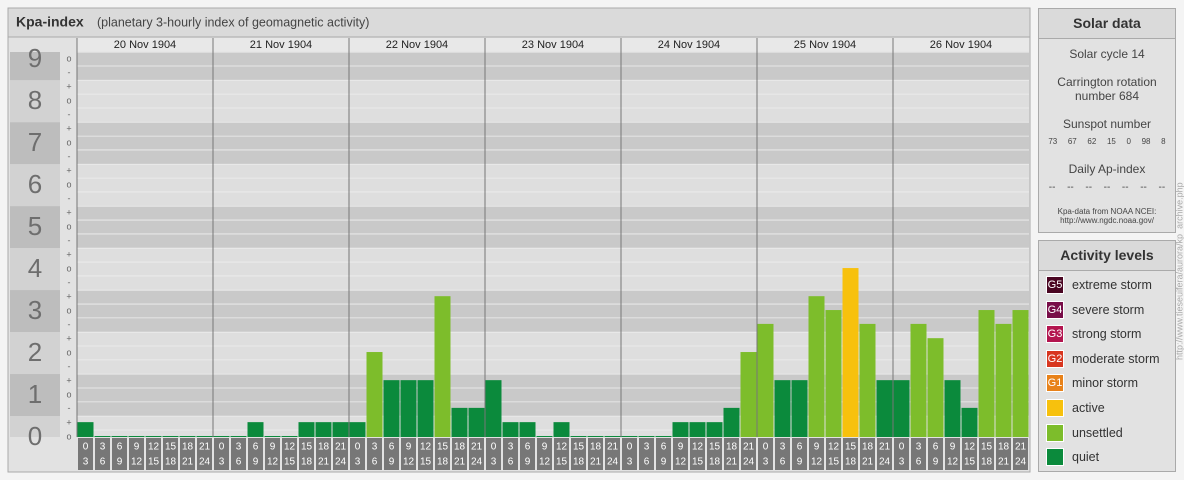 The image size is (1184, 480). I want to click on legend-label: unsettled, so click(1097, 432).